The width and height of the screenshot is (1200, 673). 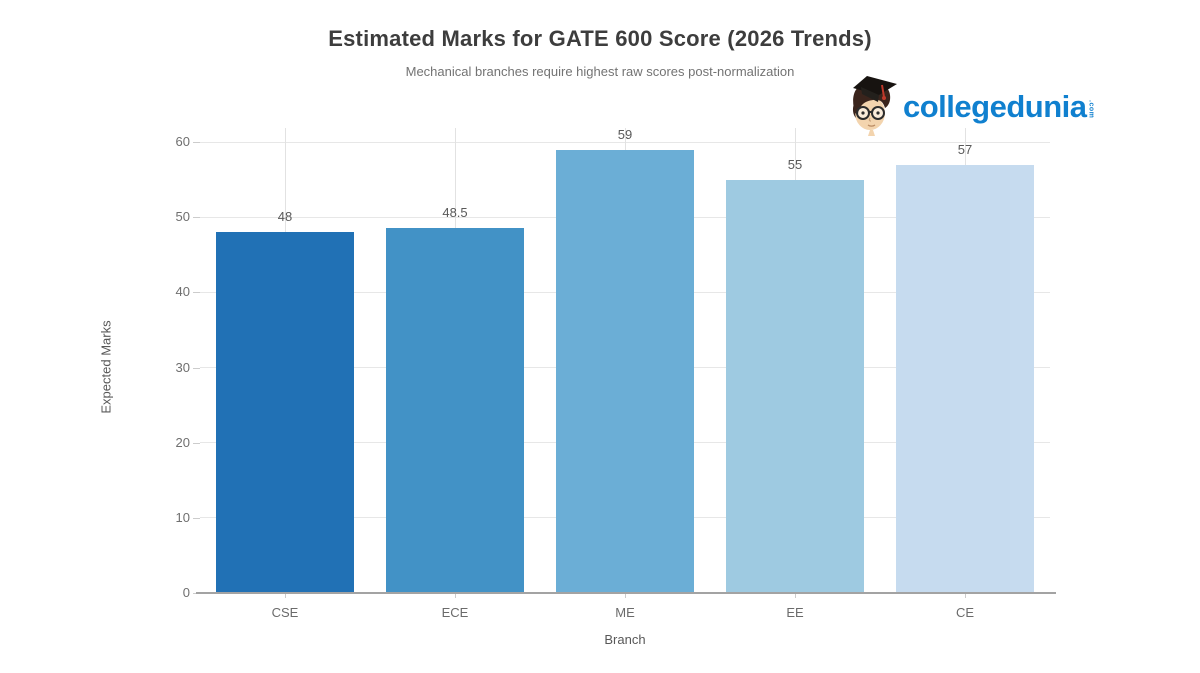 I want to click on bar-value-label: 57, so click(x=965, y=149).